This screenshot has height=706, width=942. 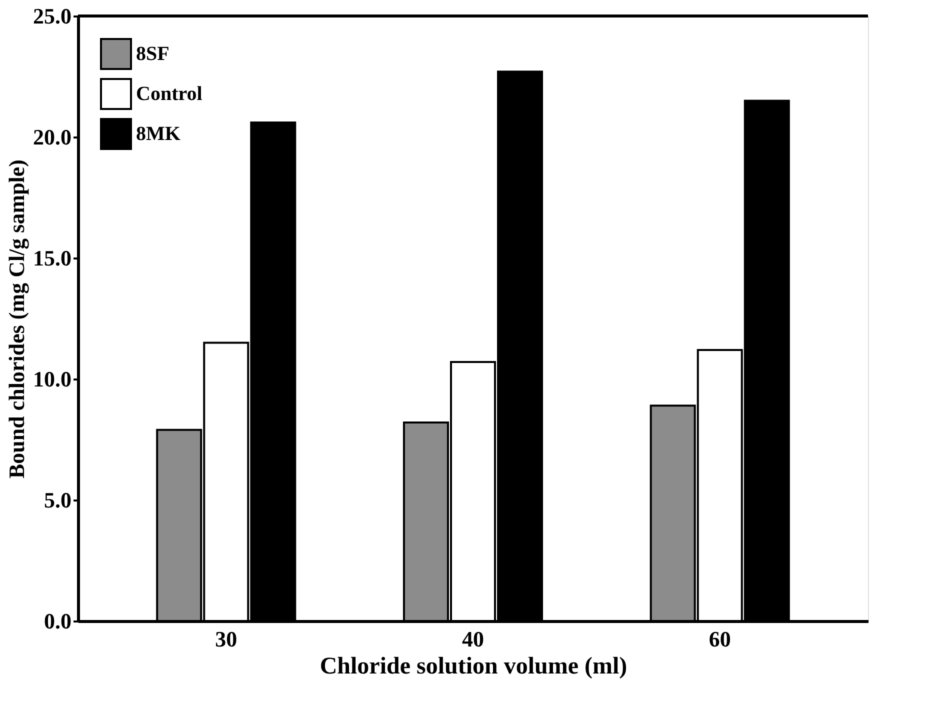 I want to click on y-tick-label: 5.0, so click(x=58, y=500).